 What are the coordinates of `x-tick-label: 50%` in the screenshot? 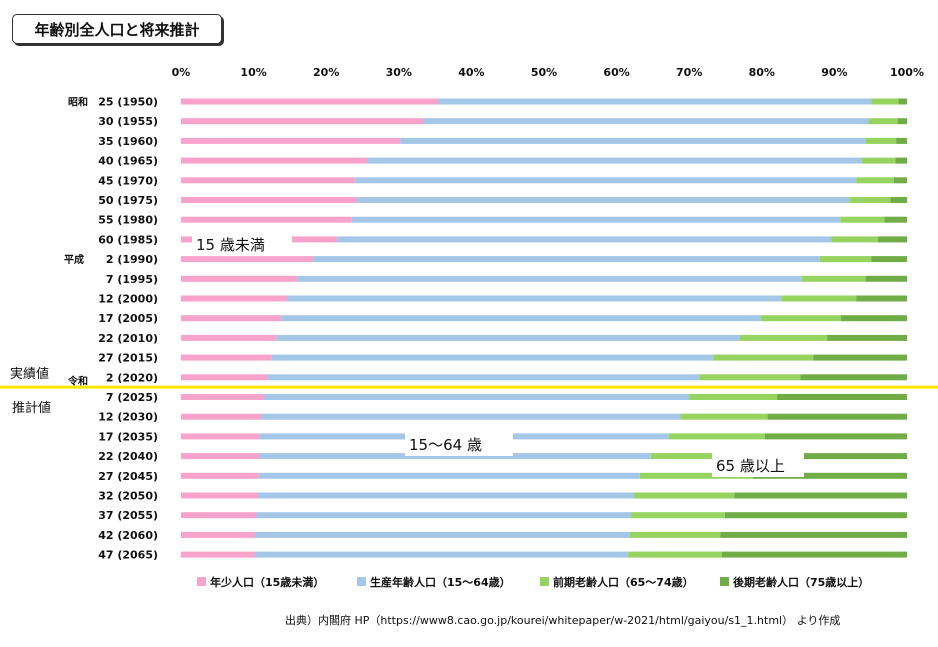 It's located at (544, 72).